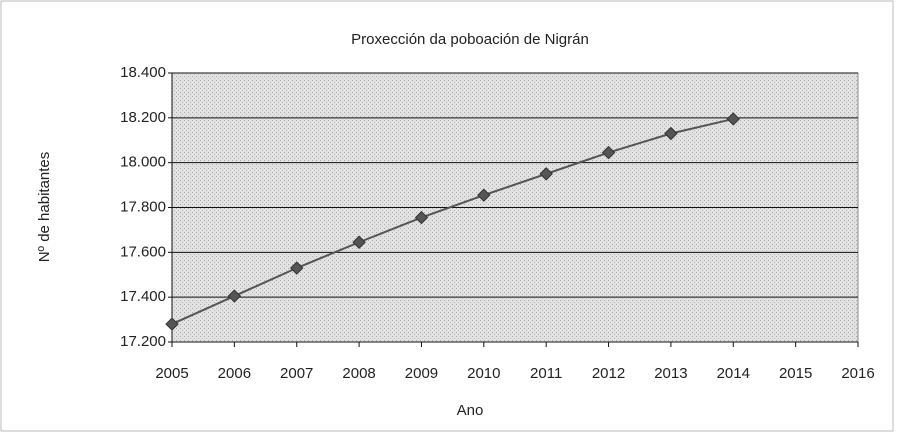 This screenshot has width=906, height=432. Describe the element at coordinates (670, 373) in the screenshot. I see `x-tick-label: 2013` at that location.